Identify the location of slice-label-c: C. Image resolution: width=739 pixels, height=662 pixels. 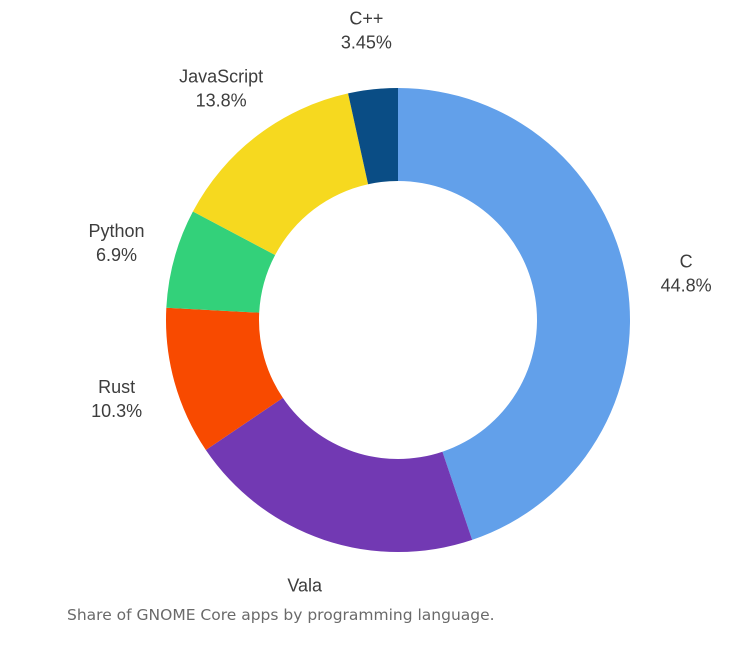
(686, 262).